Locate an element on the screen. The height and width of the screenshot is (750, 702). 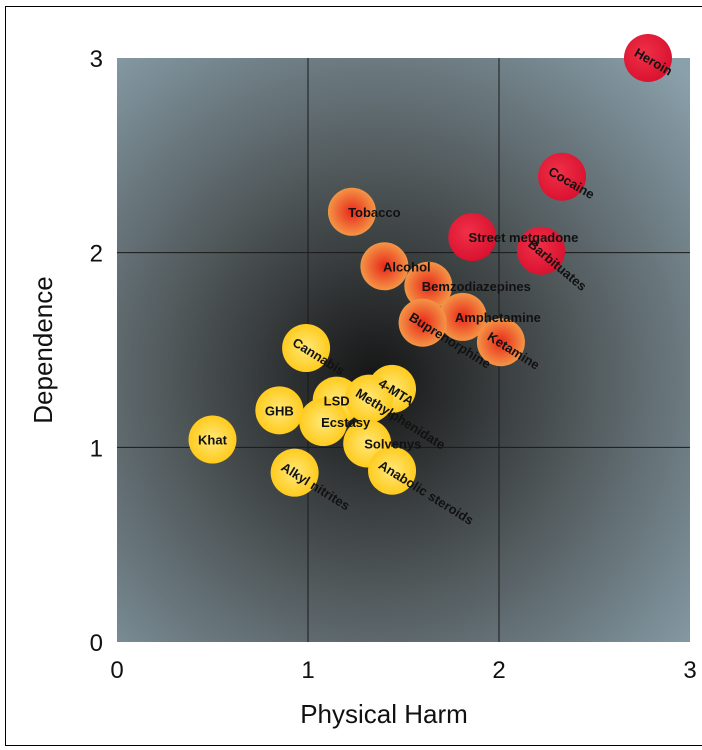
label-lsd: LSD is located at coordinates (337, 401).